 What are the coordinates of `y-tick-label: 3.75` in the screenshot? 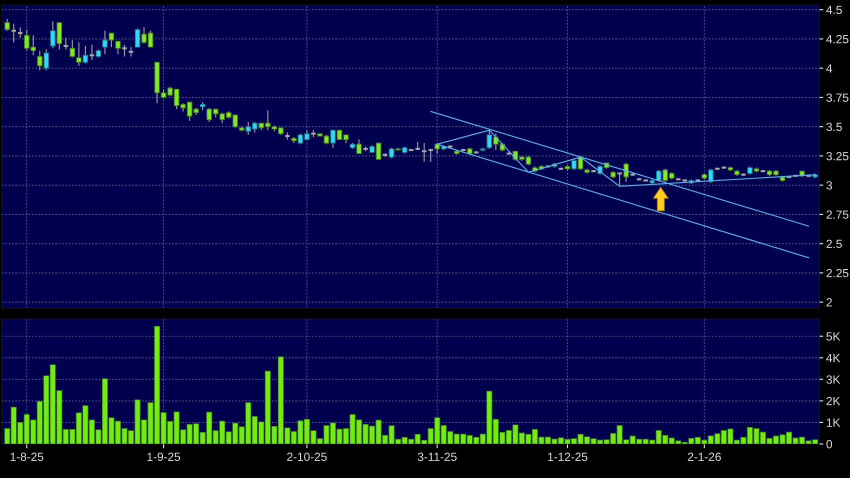 It's located at (837, 97).